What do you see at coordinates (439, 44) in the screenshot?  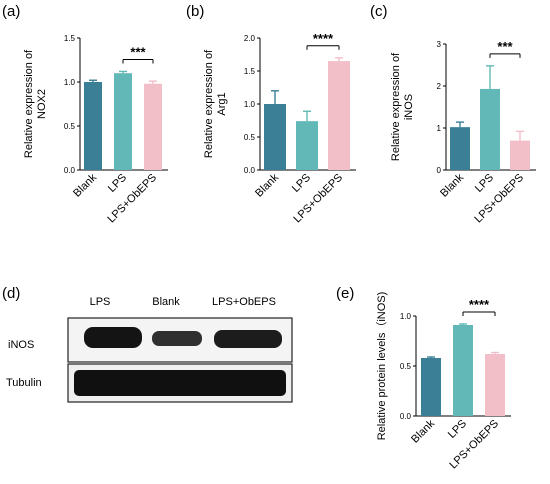 I see `y-tick-label: 3` at bounding box center [439, 44].